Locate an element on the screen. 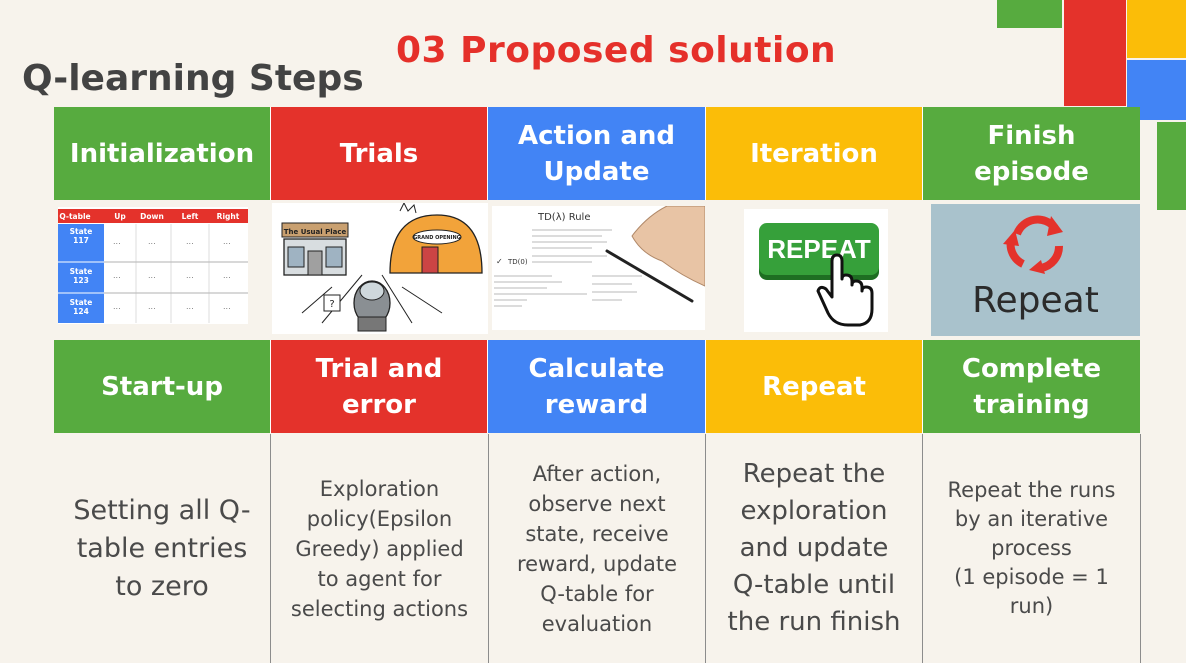 The height and width of the screenshot is (663, 1186). header-trials: Trials is located at coordinates (379, 153).